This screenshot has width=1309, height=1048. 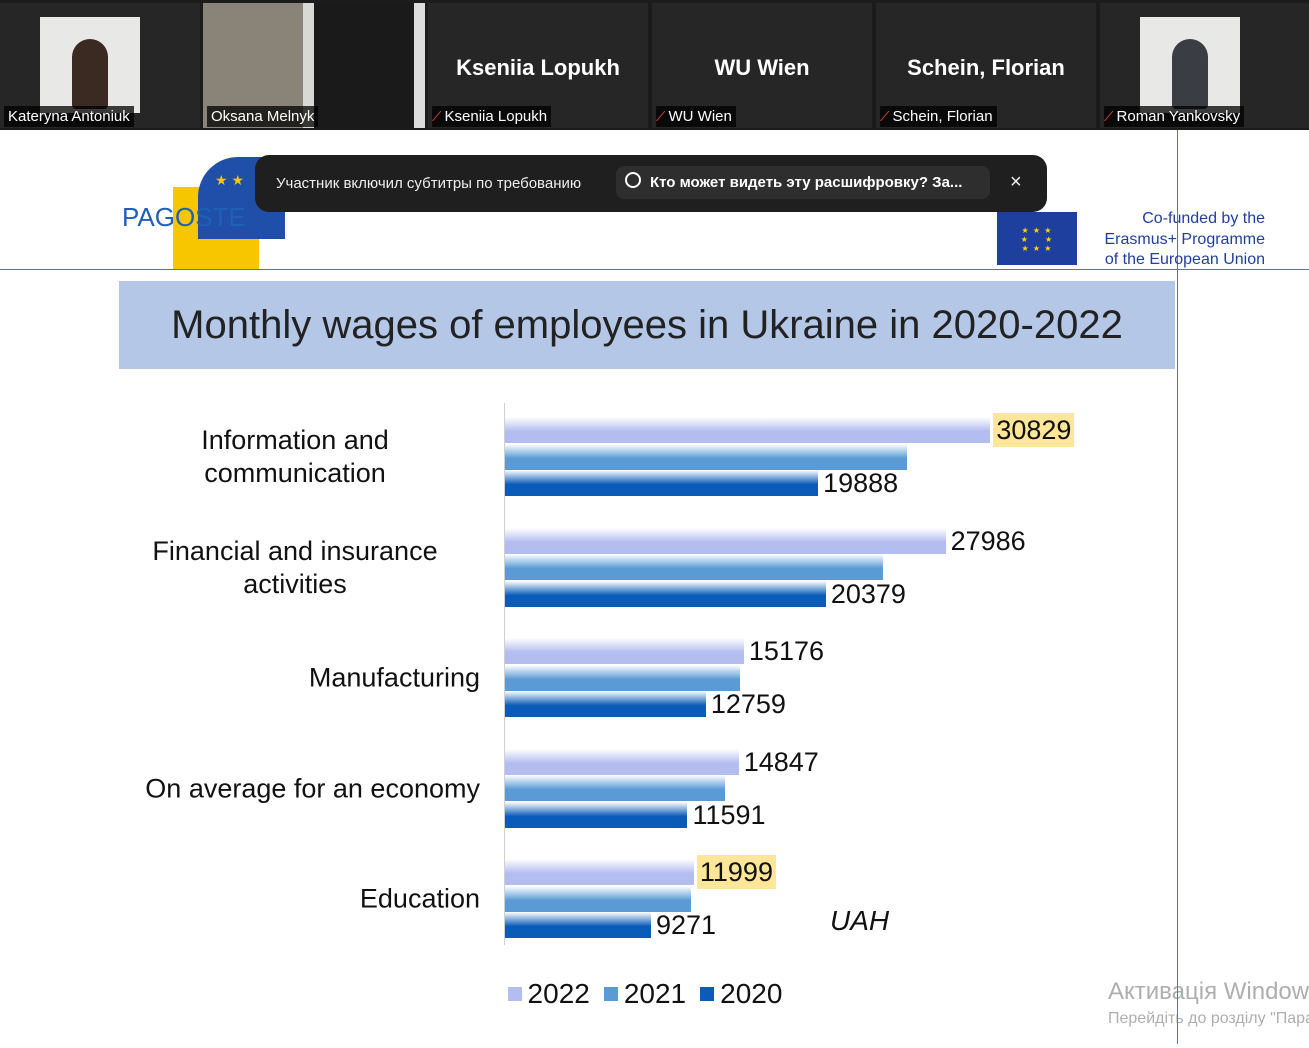 I want to click on participant-name-big: Kseniia Lopukh, so click(x=538, y=67).